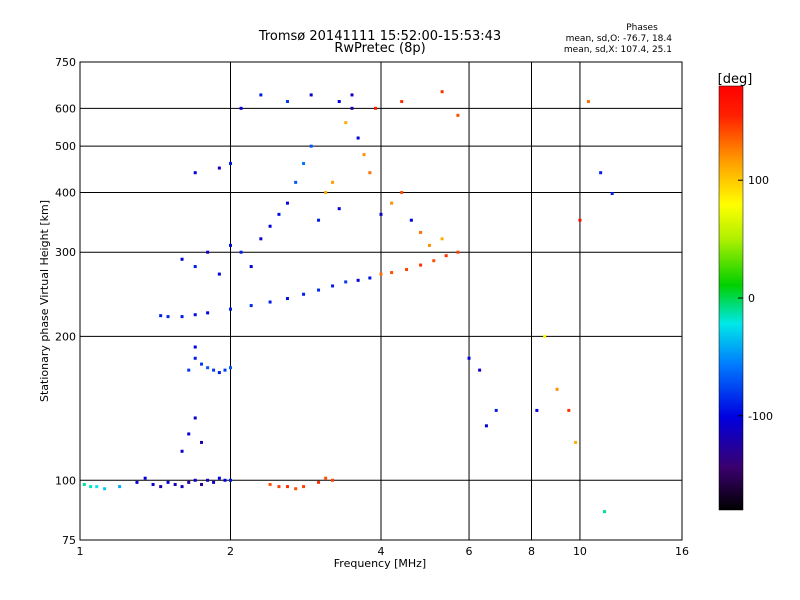 The height and width of the screenshot is (600, 800). I want to click on phase-info-o: mean, sd,O: -76.7, 18.4, so click(619, 39).